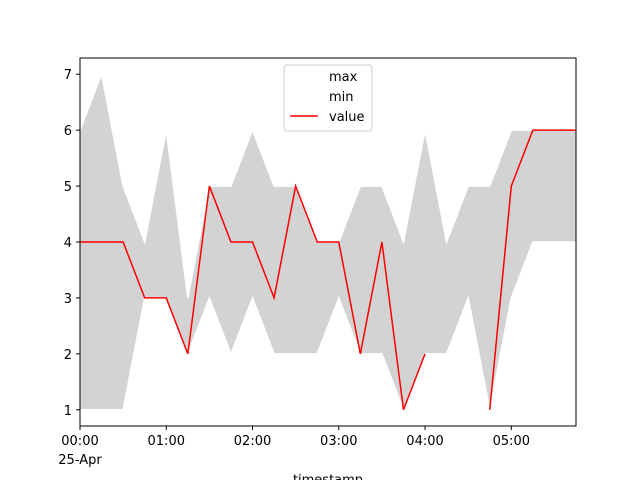 Image resolution: width=640 pixels, height=484 pixels. I want to click on y-tick-label: 4, so click(68, 243).